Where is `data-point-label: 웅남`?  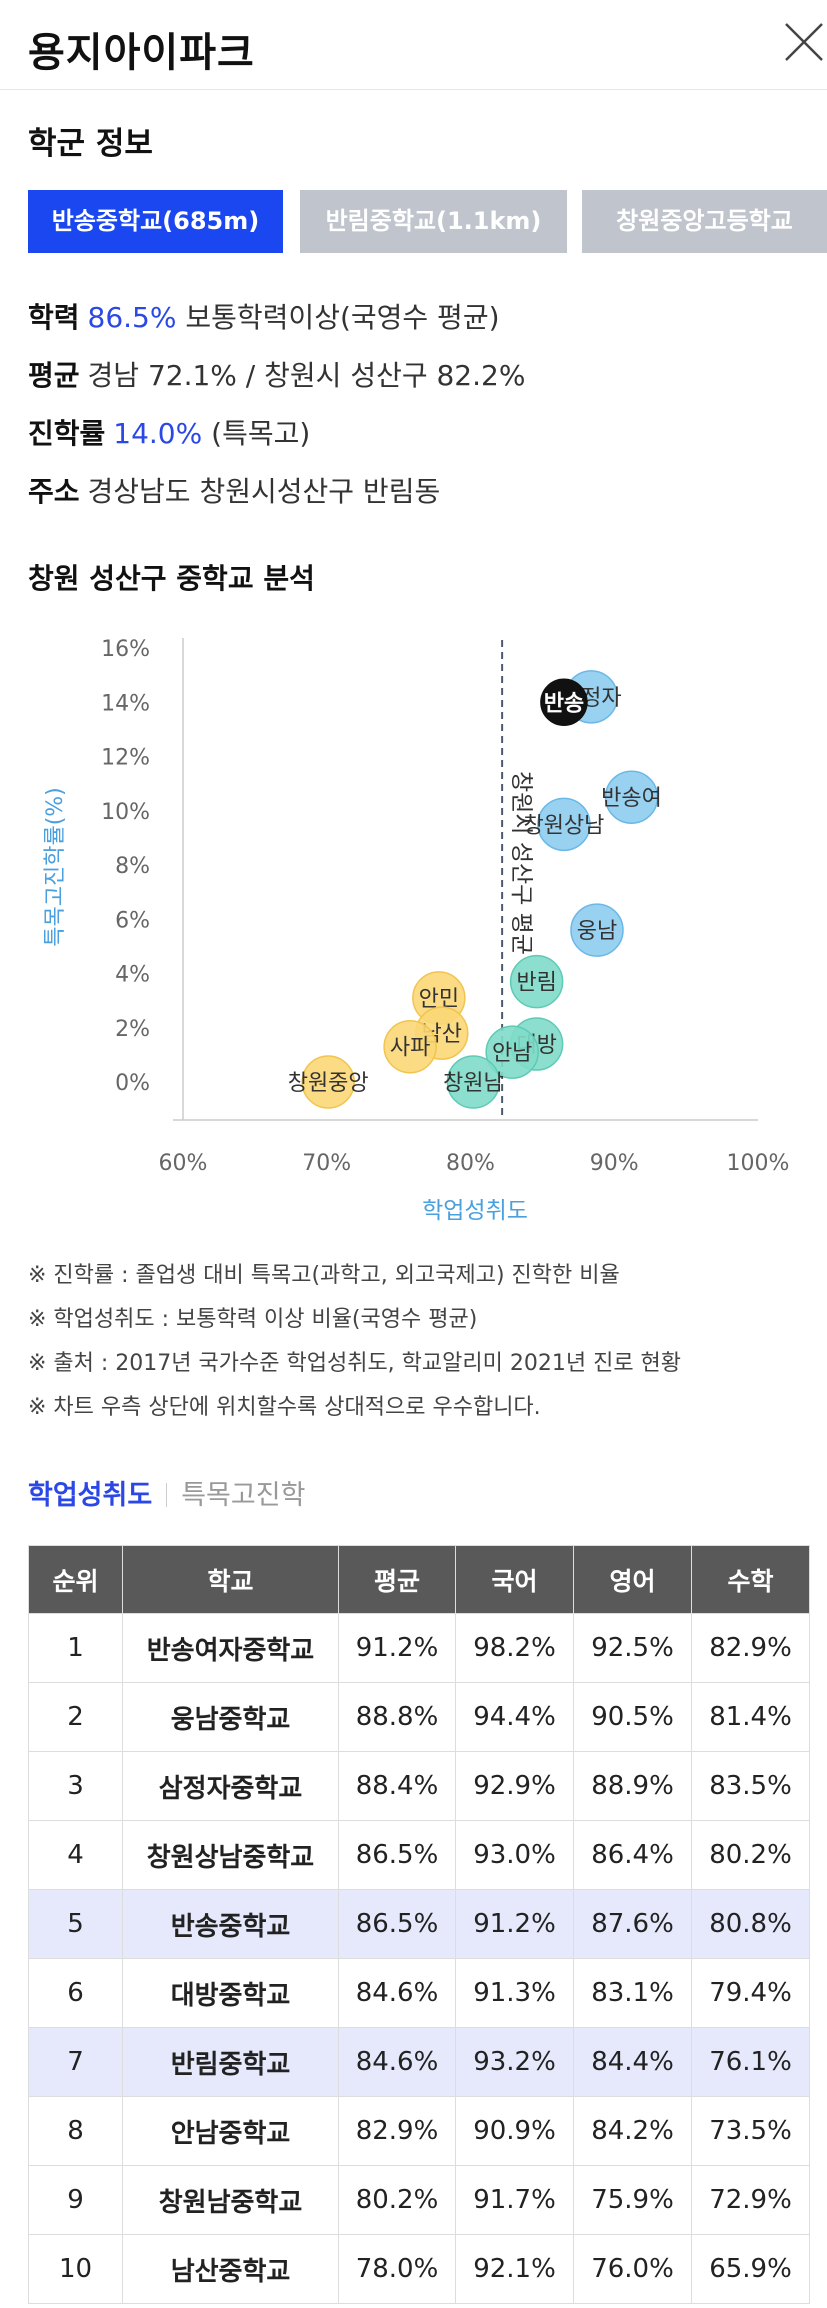 data-point-label: 웅남 is located at coordinates (597, 931).